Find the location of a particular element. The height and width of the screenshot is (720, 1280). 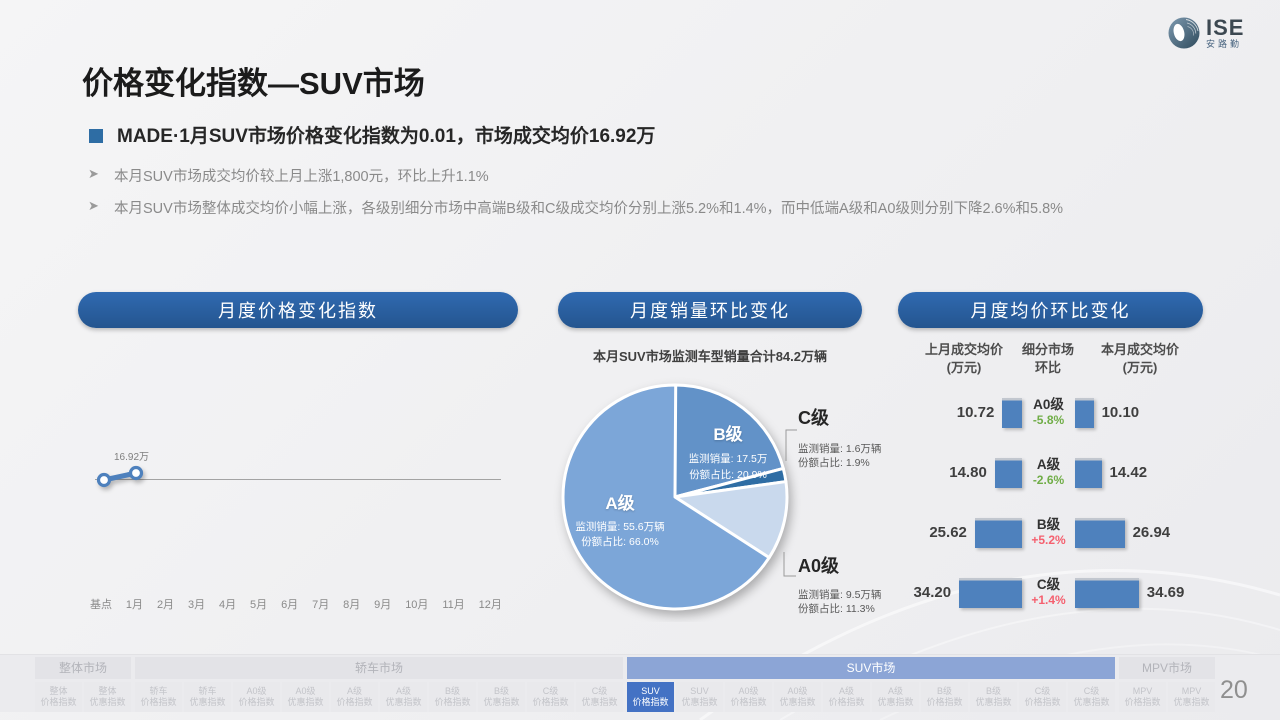

bar-last-month-C级 is located at coordinates (990, 593).